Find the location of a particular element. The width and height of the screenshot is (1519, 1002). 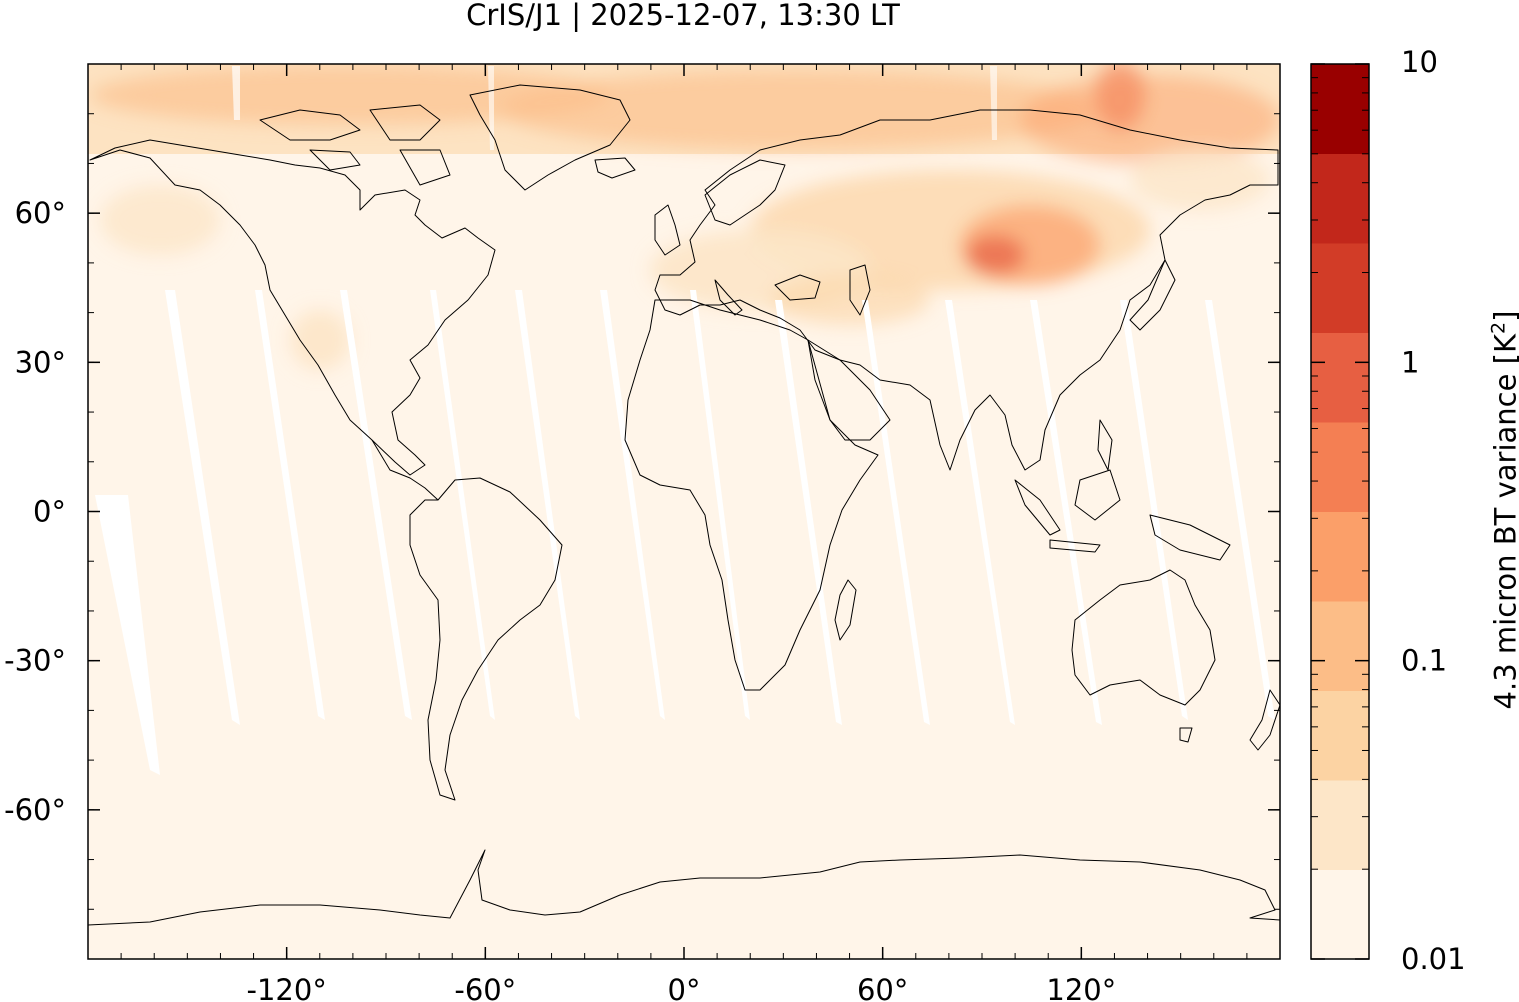

x-tick-label: 0° is located at coordinates (684, 987).